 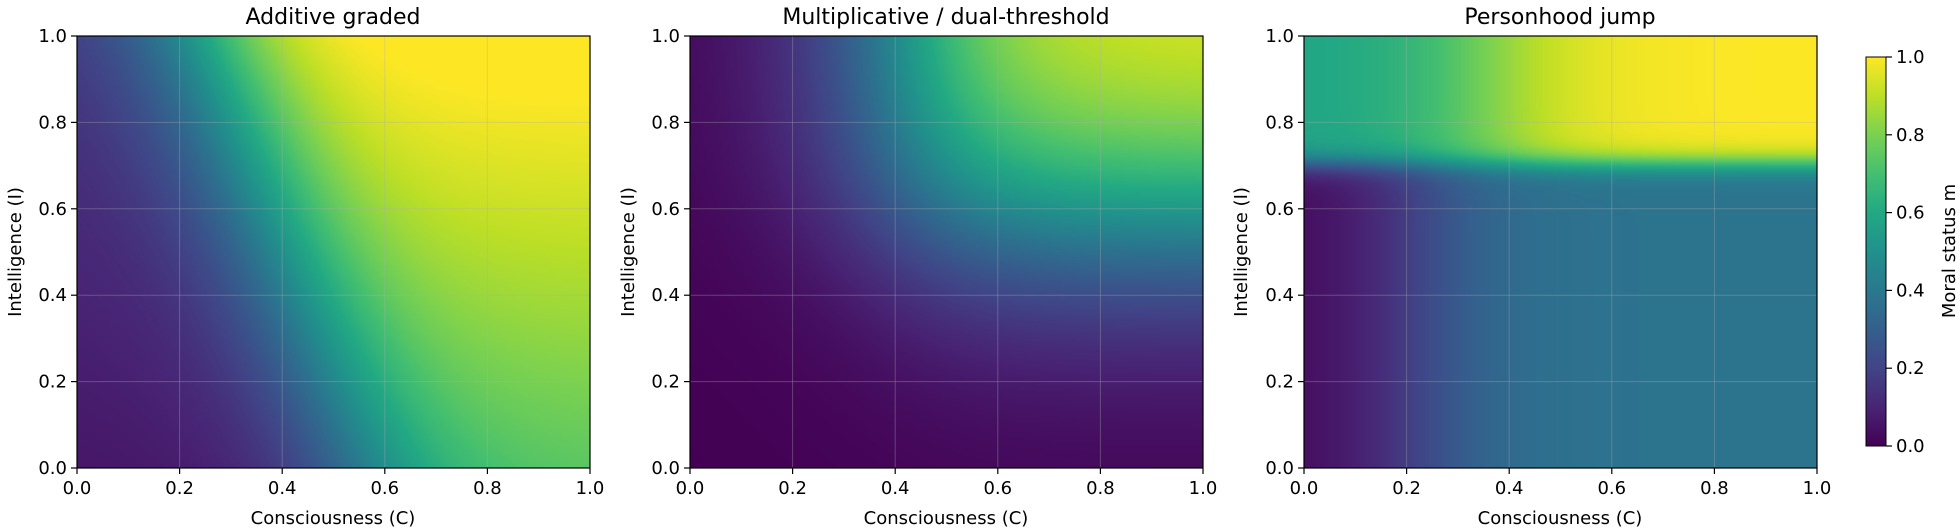 I want to click on colorbar: 0.0 0.2 0.4 0.6 0.8 1.0 Moral status m, so click(x=1912, y=252).